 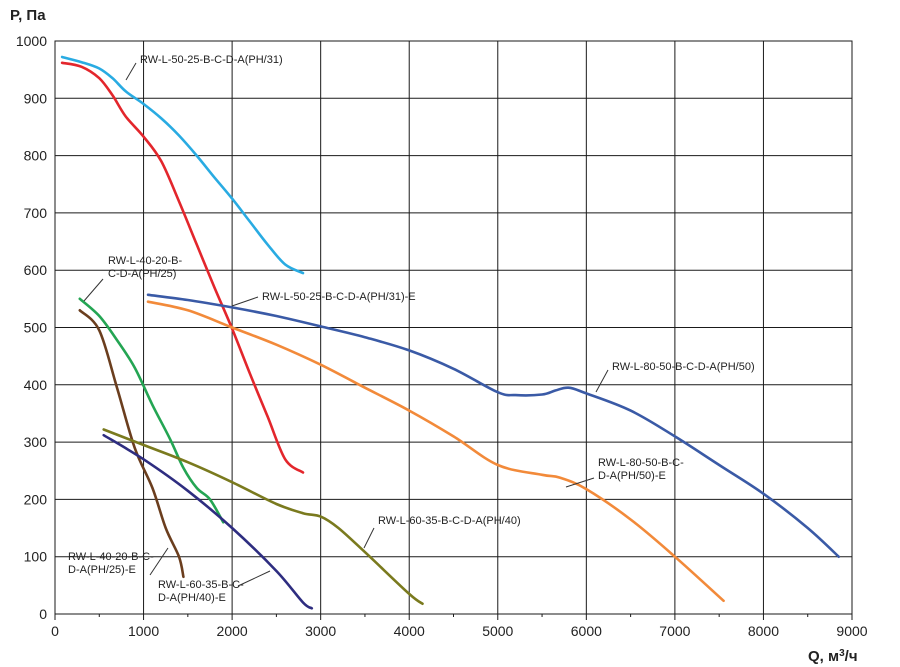 I want to click on x-tick-label: 7000, so click(x=674, y=631).